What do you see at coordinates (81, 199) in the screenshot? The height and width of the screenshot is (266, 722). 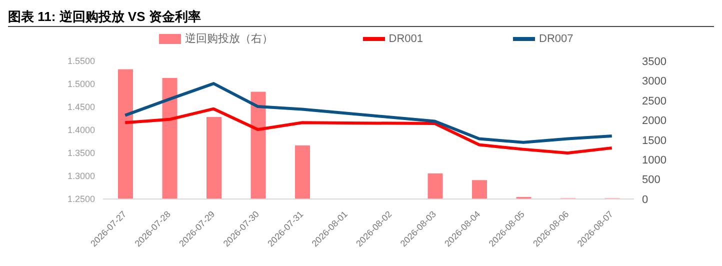 I see `y-tick-label: 1.2500` at bounding box center [81, 199].